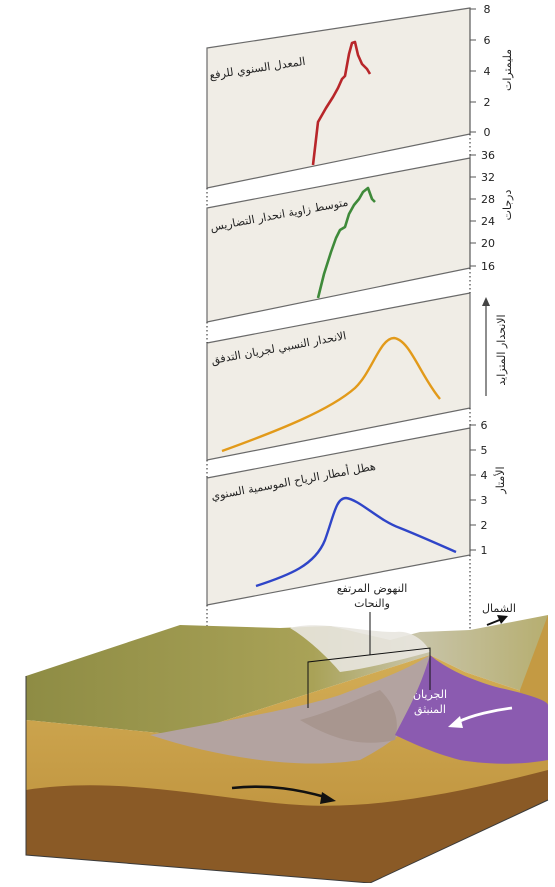  I want to click on extruded-flow-label-line2: المنبثق, so click(430, 710).